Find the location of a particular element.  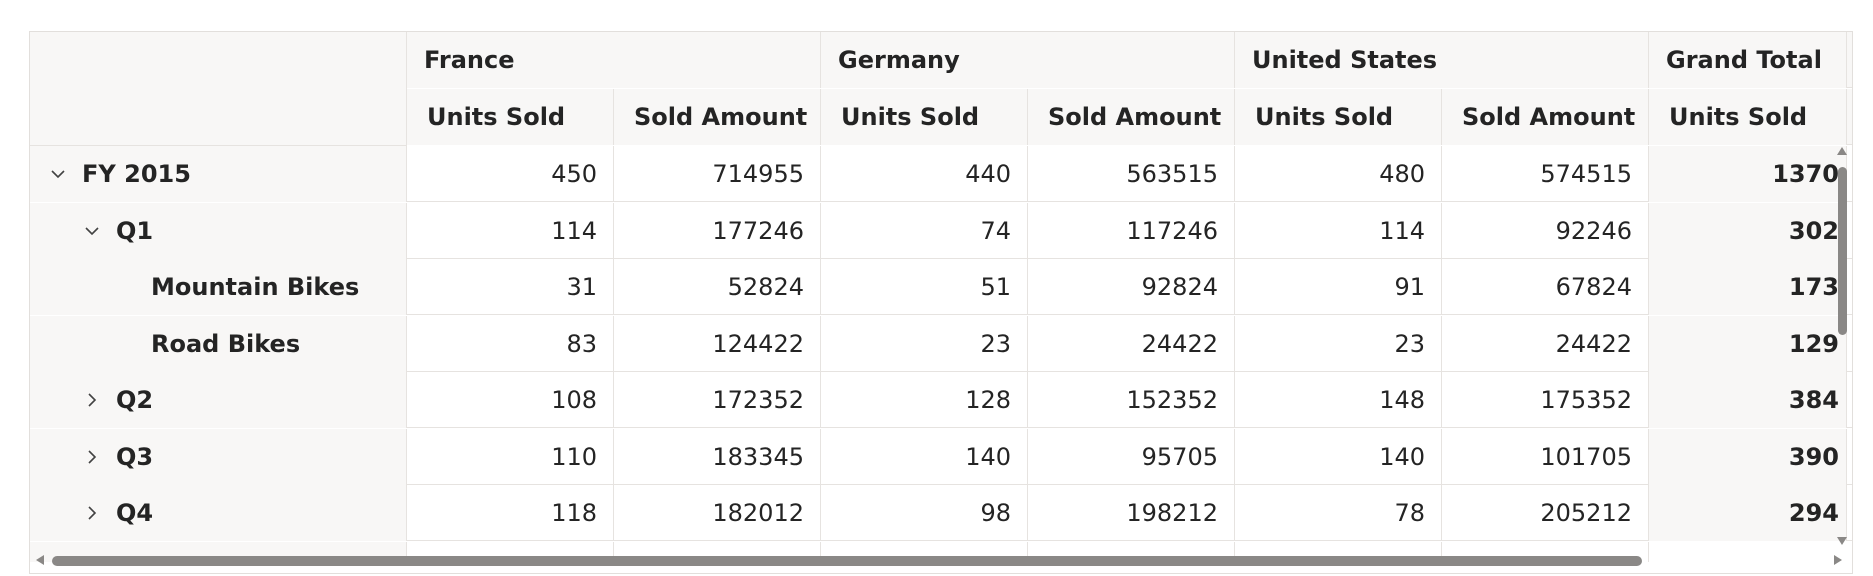

grand-total-cell: 302 is located at coordinates (1748, 230).